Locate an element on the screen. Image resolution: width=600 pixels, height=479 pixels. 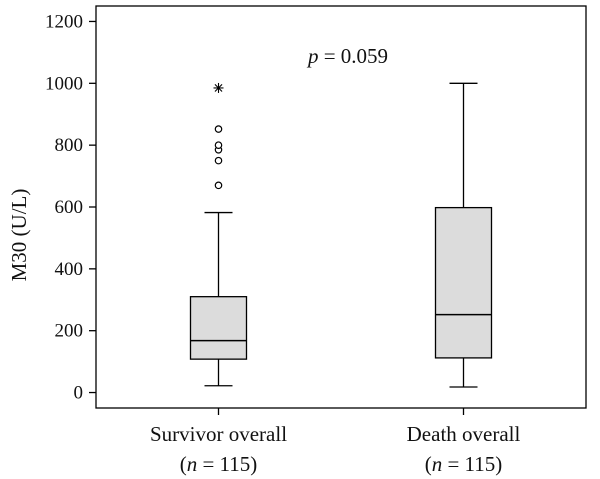
y-tick-label: 400 is located at coordinates (69, 269).